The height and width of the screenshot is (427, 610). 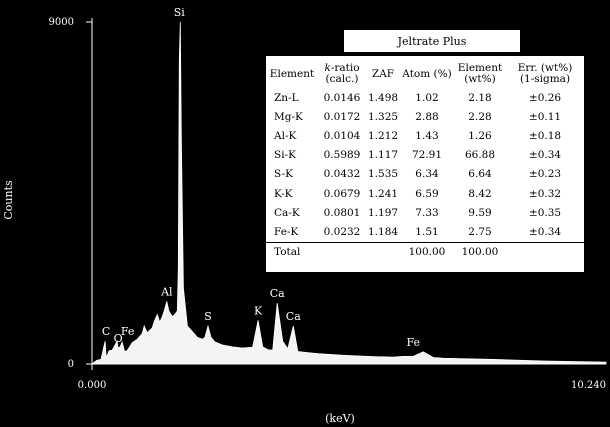 What do you see at coordinates (340, 418) in the screenshot?
I see `x-axis-title: (keV)` at bounding box center [340, 418].